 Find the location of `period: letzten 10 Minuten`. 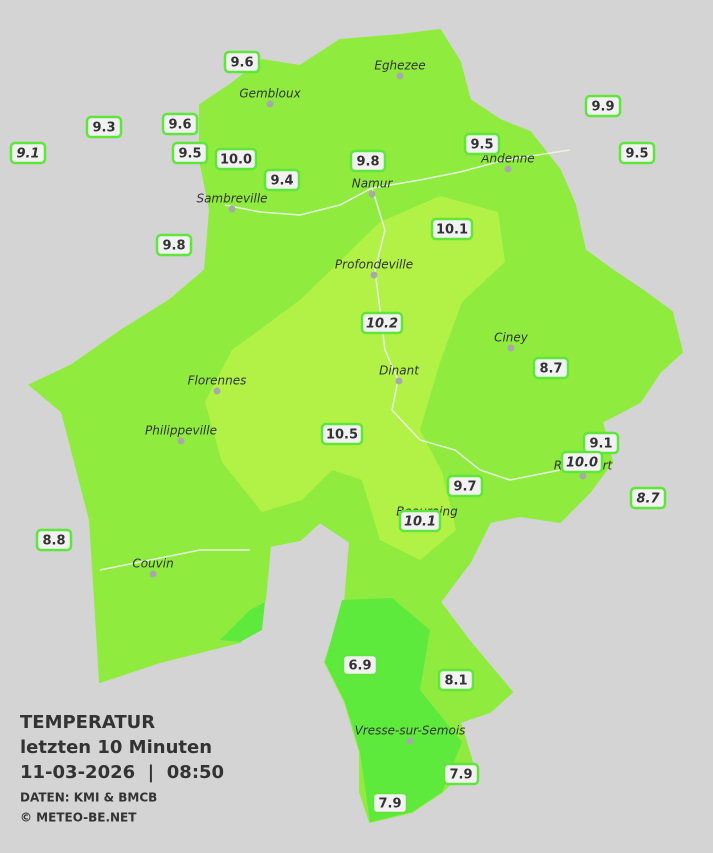

period: letzten 10 Minuten is located at coordinates (116, 747).